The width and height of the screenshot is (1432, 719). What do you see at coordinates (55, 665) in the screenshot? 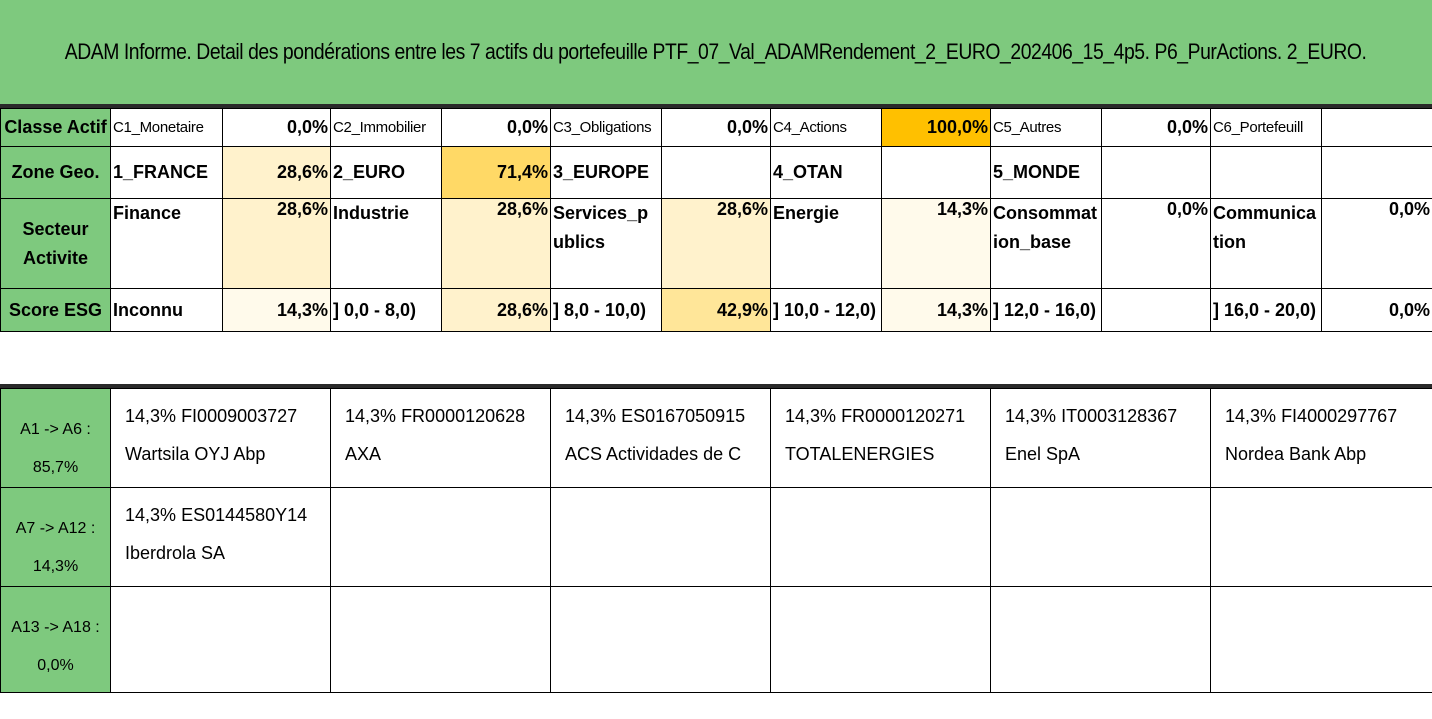
I see `group-total: 0,0%` at bounding box center [55, 665].